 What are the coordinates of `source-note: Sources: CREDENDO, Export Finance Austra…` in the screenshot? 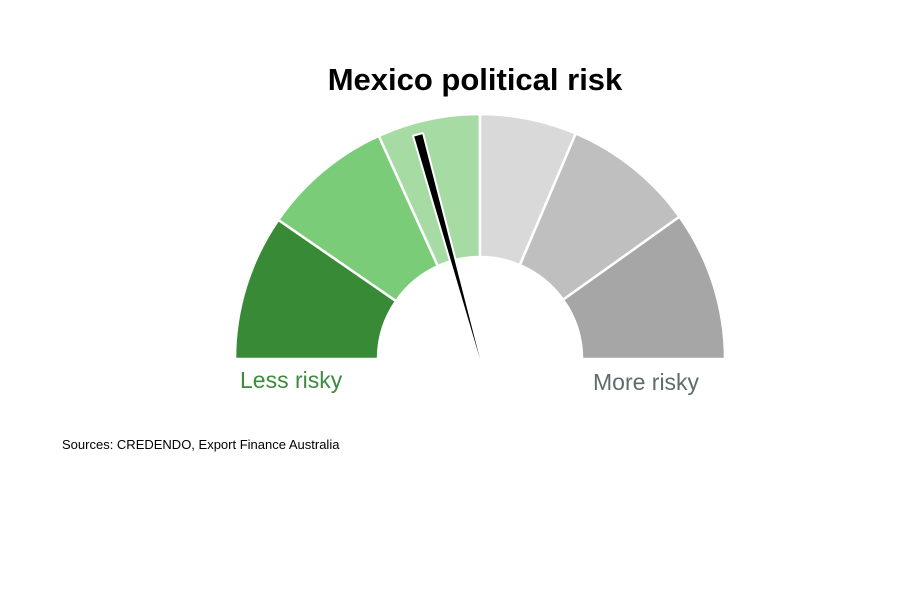 It's located at (201, 444).